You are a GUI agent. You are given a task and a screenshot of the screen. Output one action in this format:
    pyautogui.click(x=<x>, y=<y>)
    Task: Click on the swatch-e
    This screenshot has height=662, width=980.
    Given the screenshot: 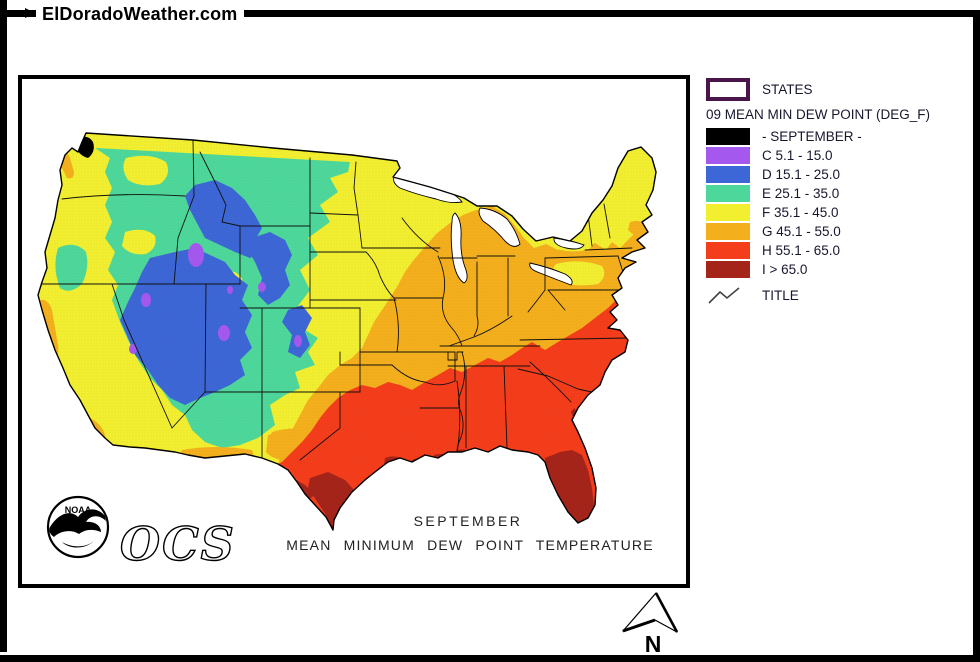 What is the action you would take?
    pyautogui.click(x=728, y=193)
    